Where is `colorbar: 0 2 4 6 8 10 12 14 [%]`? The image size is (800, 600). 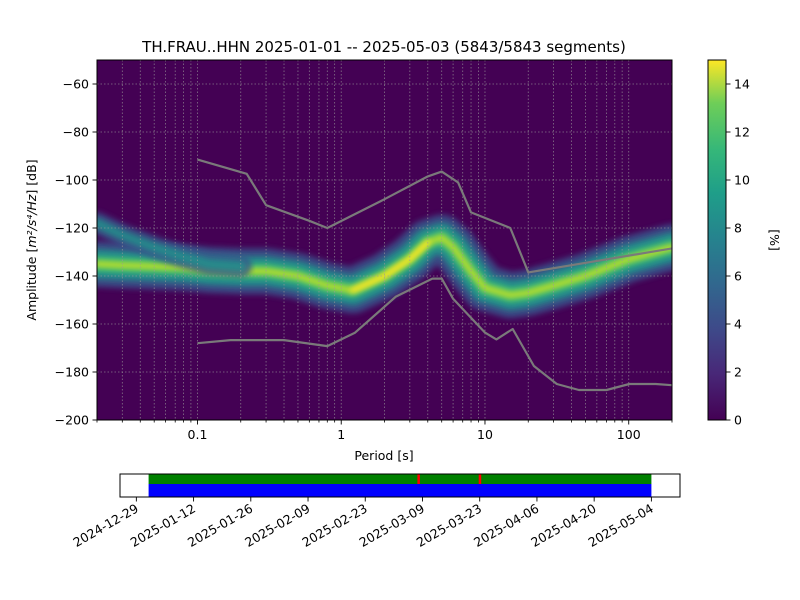 colorbar: 0 2 4 6 8 10 12 14 [%] is located at coordinates (744, 243).